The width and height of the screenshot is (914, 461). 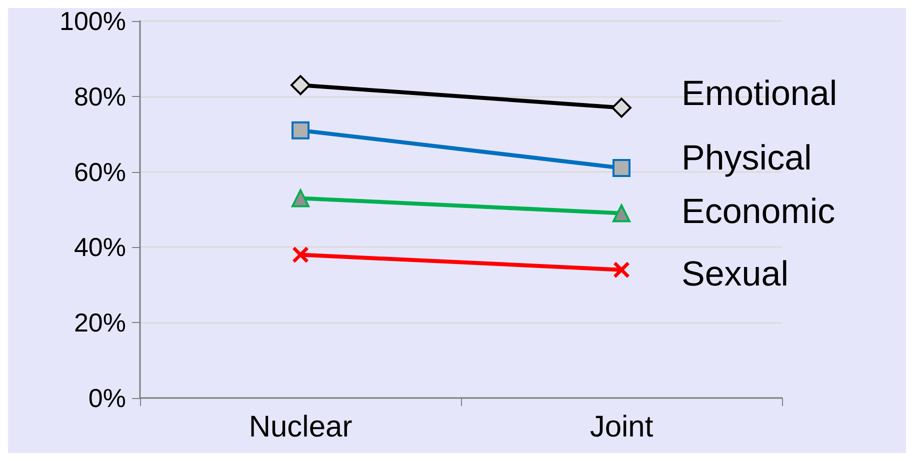 I want to click on series-label: Emotional, so click(x=760, y=94).